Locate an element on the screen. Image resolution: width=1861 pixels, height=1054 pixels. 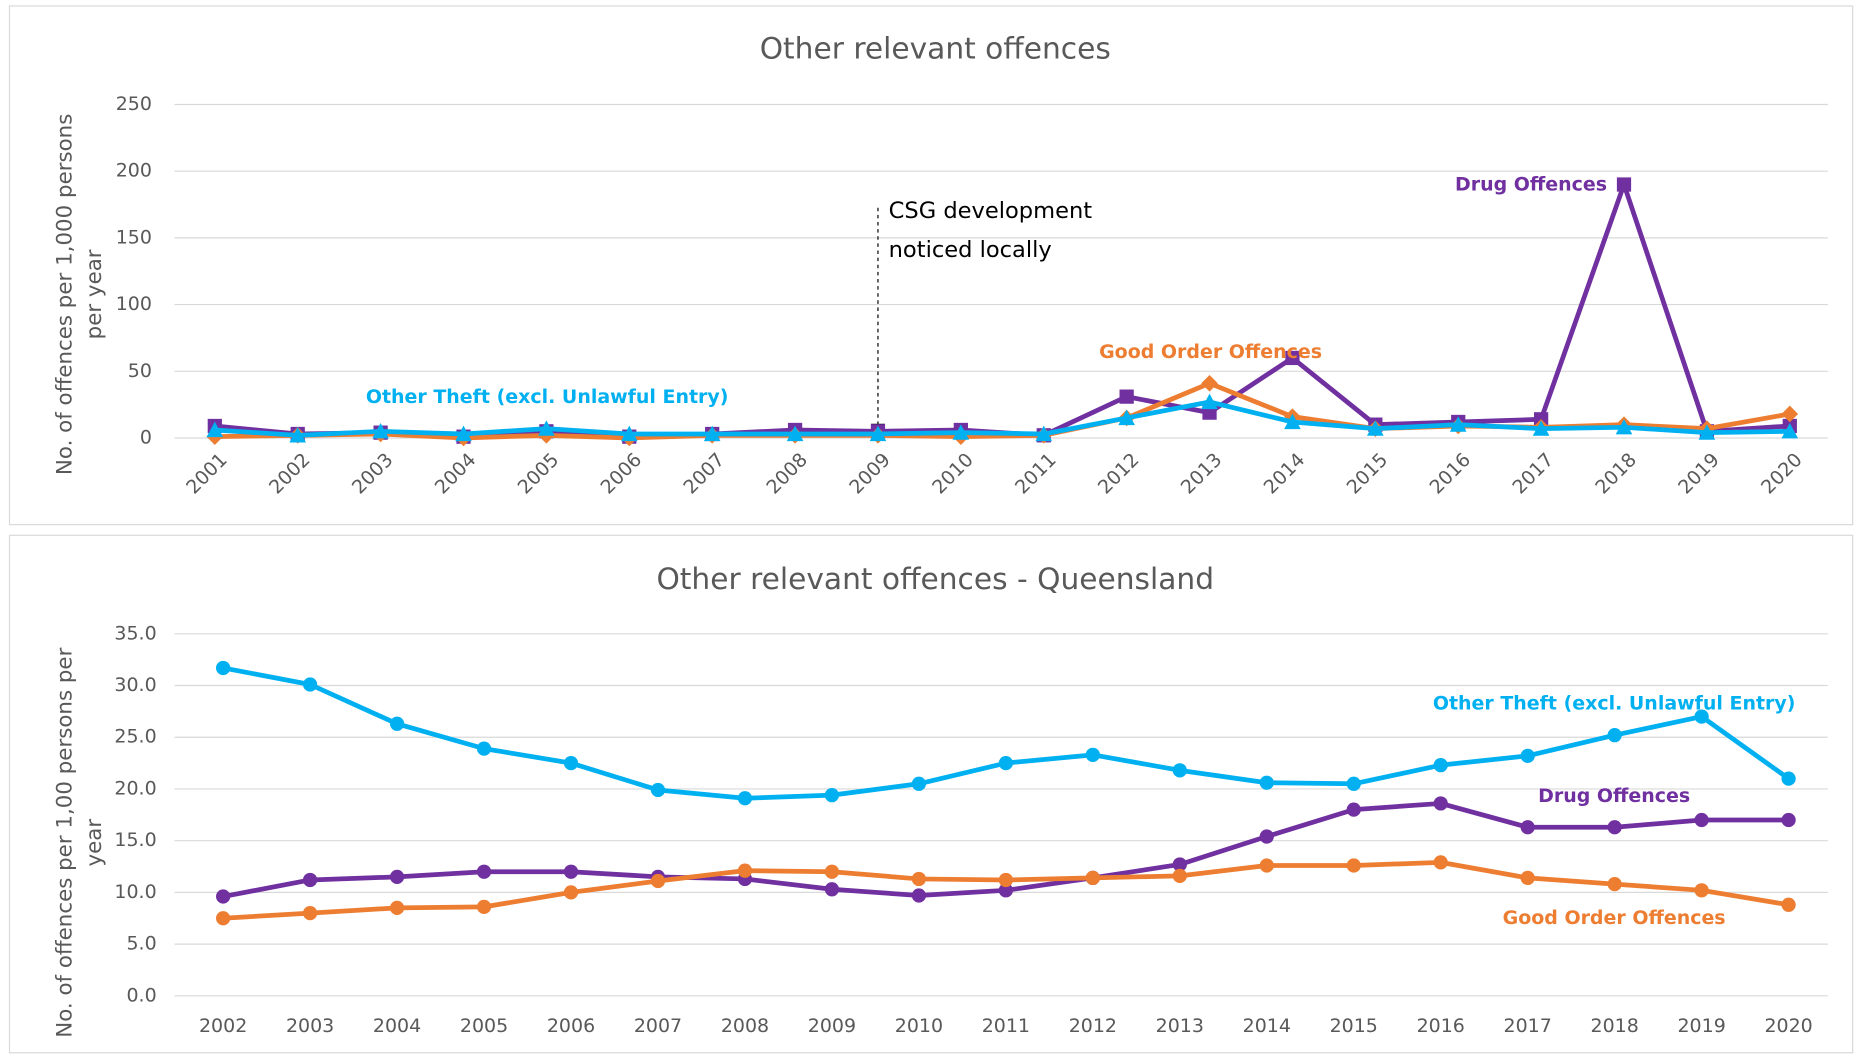
y-tick-label: 25.0 is located at coordinates (135, 737).